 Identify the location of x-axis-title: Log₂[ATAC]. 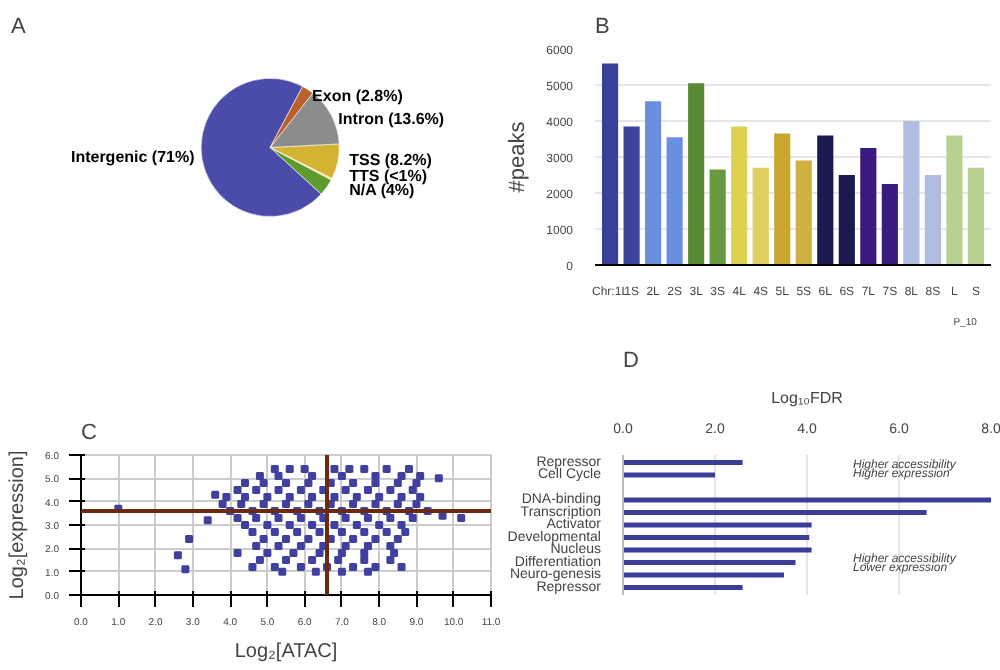
(286, 652).